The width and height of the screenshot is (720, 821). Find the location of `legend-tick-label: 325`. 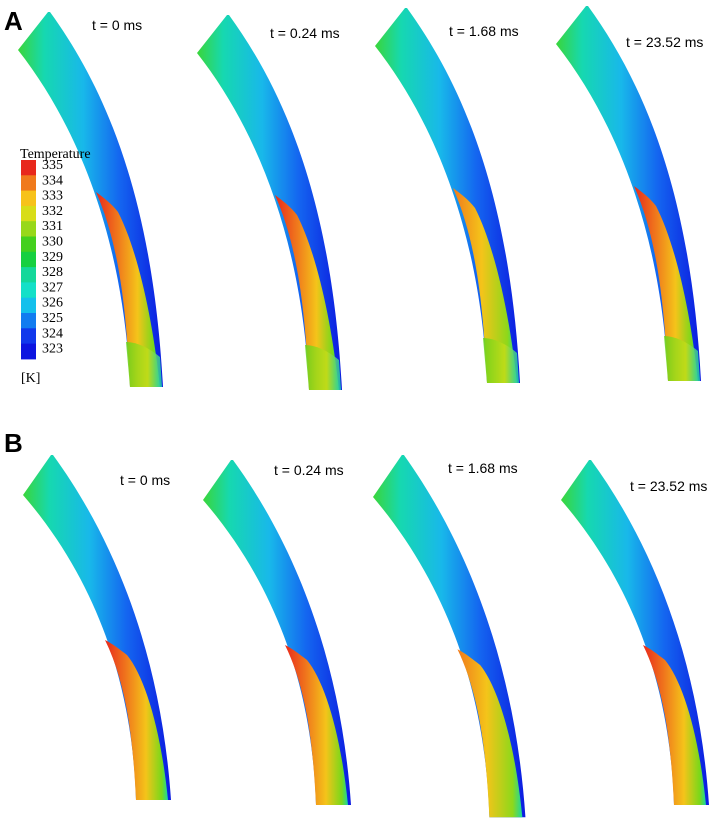

legend-tick-label: 325 is located at coordinates (52, 318).